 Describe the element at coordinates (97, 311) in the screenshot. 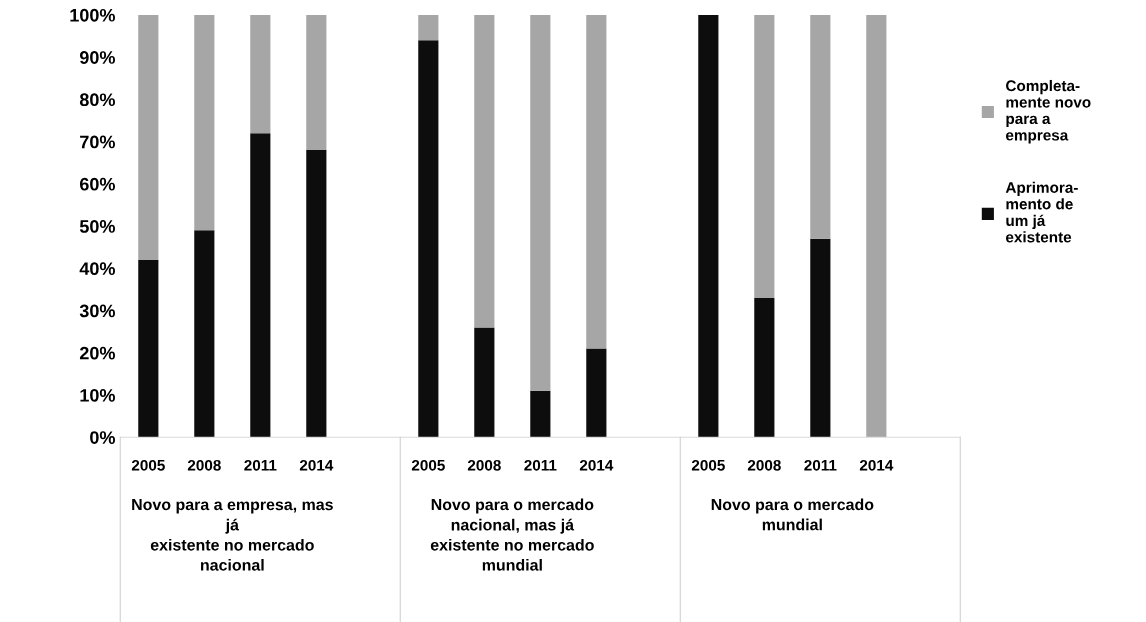

I see `y-tick-label: 30%` at that location.